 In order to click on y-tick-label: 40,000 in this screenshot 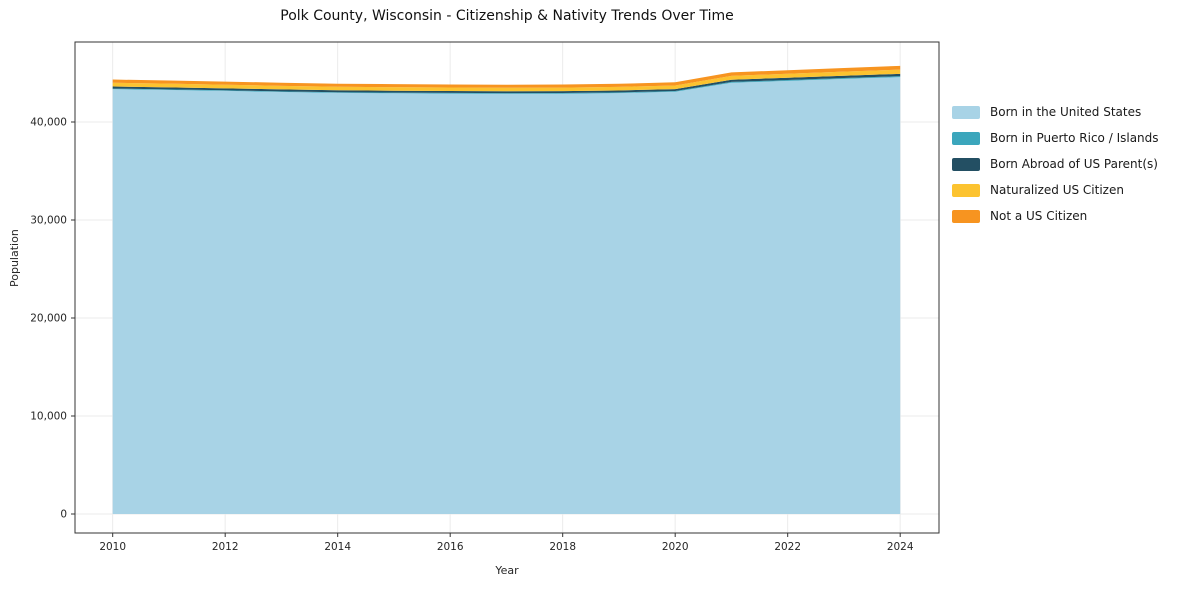, I will do `click(48, 122)`.